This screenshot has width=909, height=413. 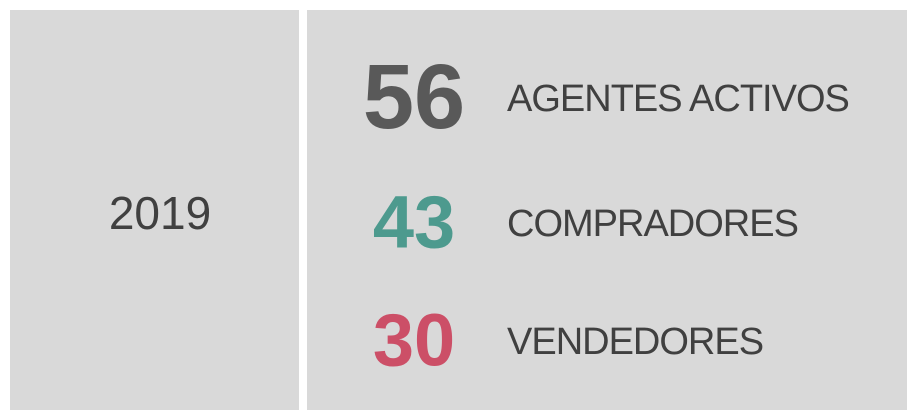 I want to click on stat-value: 56, so click(x=414, y=97).